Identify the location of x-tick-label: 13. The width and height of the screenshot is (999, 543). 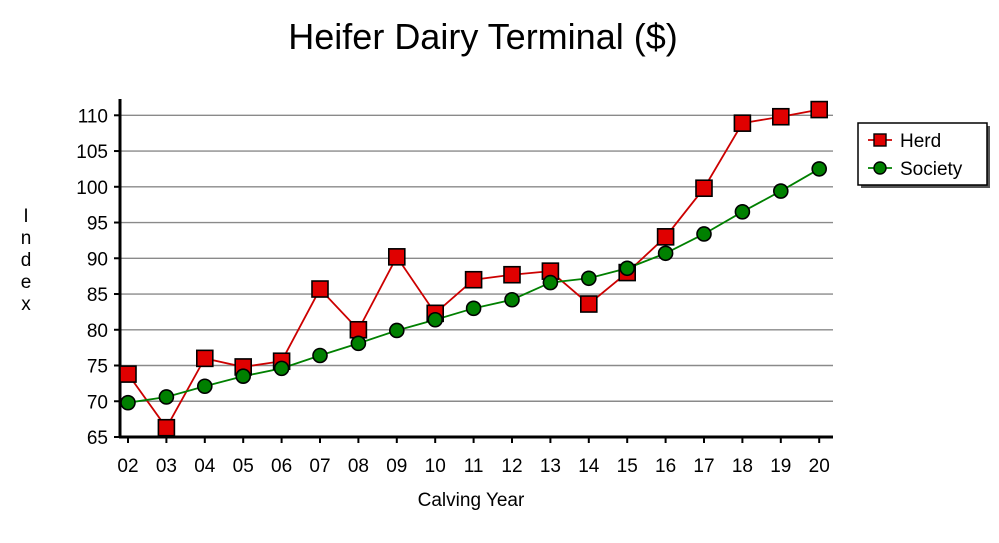
(550, 466).